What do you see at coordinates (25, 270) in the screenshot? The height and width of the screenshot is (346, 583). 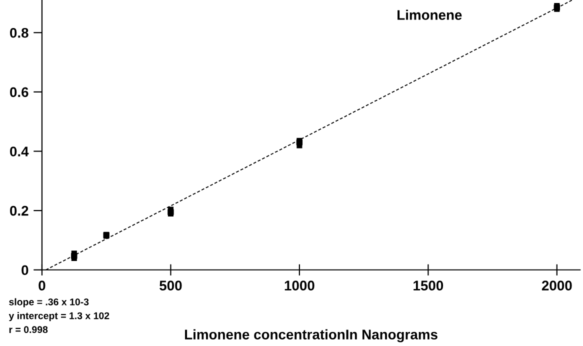 I see `y-tick-label: 0` at bounding box center [25, 270].